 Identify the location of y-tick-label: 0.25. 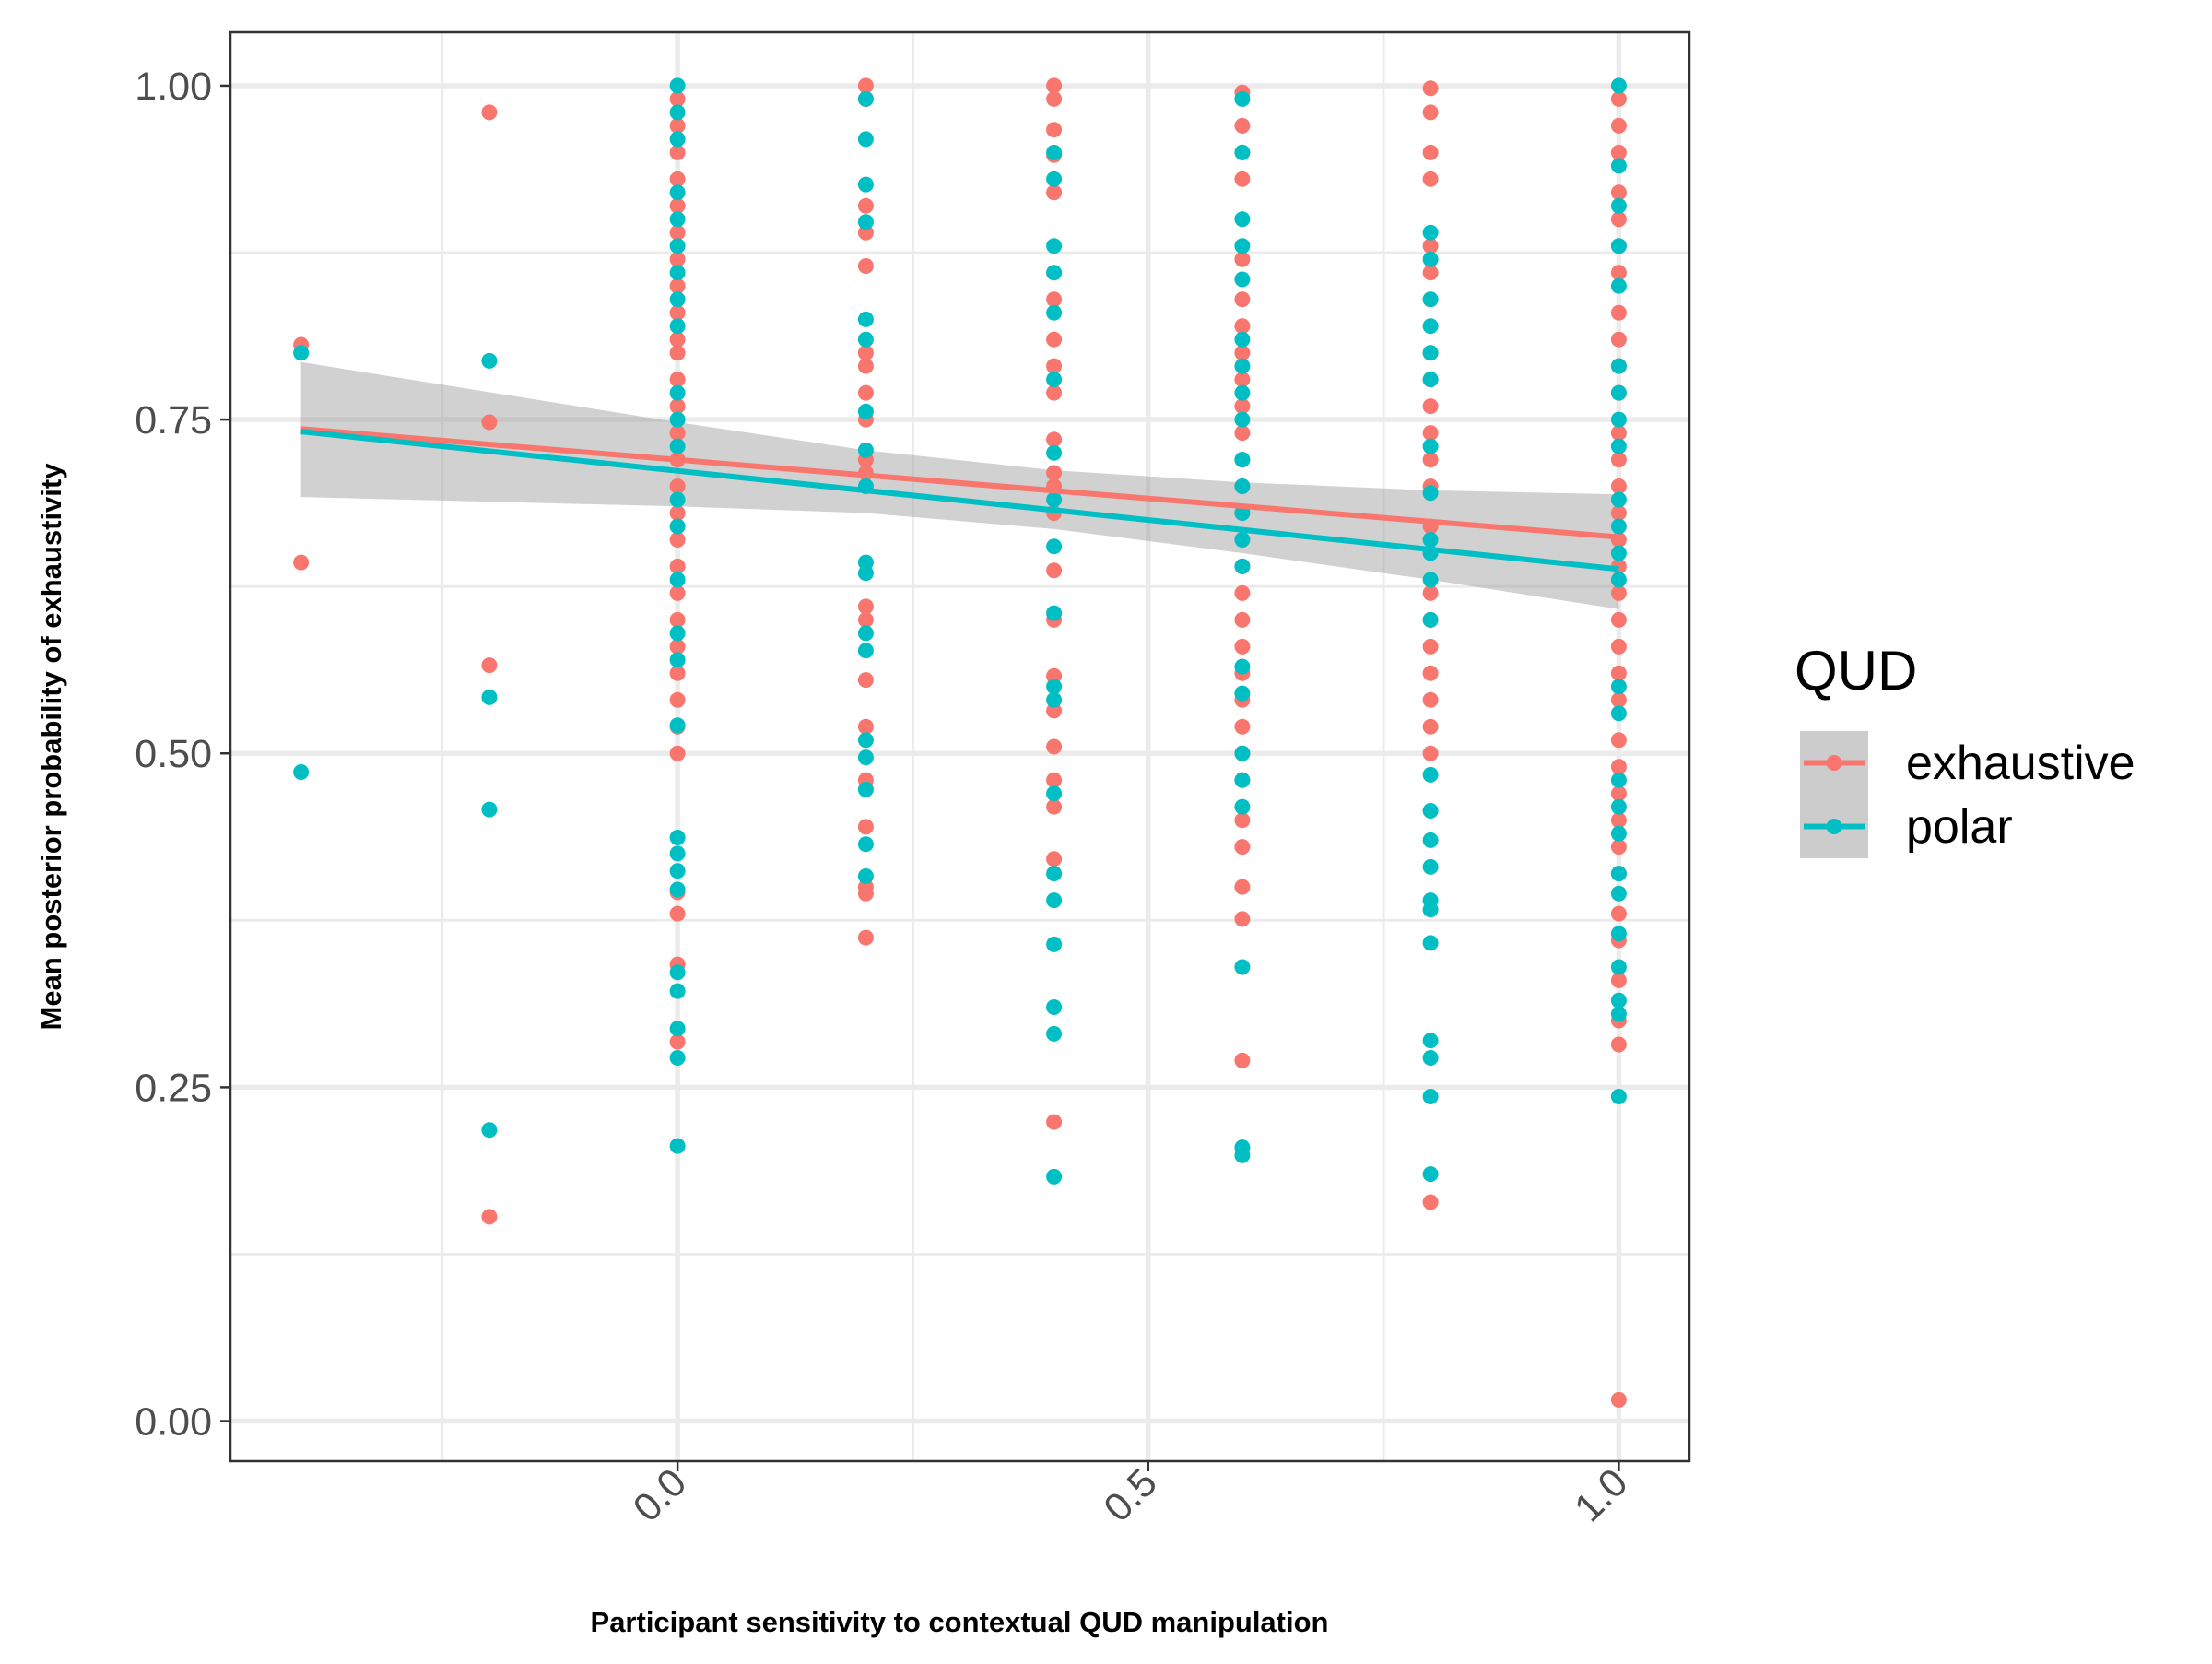
(173, 1088).